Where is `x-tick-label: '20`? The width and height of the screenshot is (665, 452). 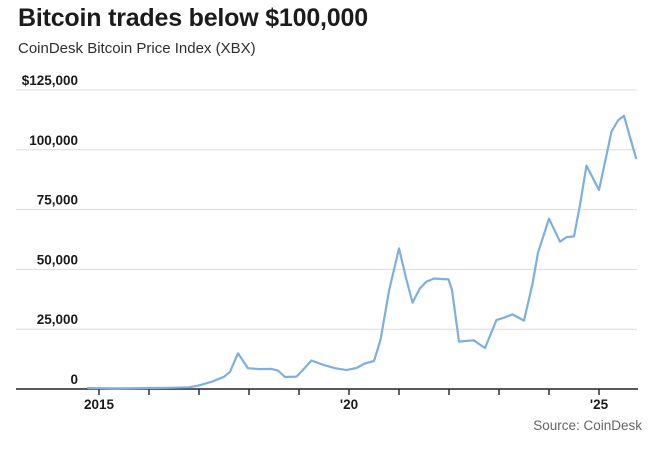 x-tick-label: '20 is located at coordinates (349, 404).